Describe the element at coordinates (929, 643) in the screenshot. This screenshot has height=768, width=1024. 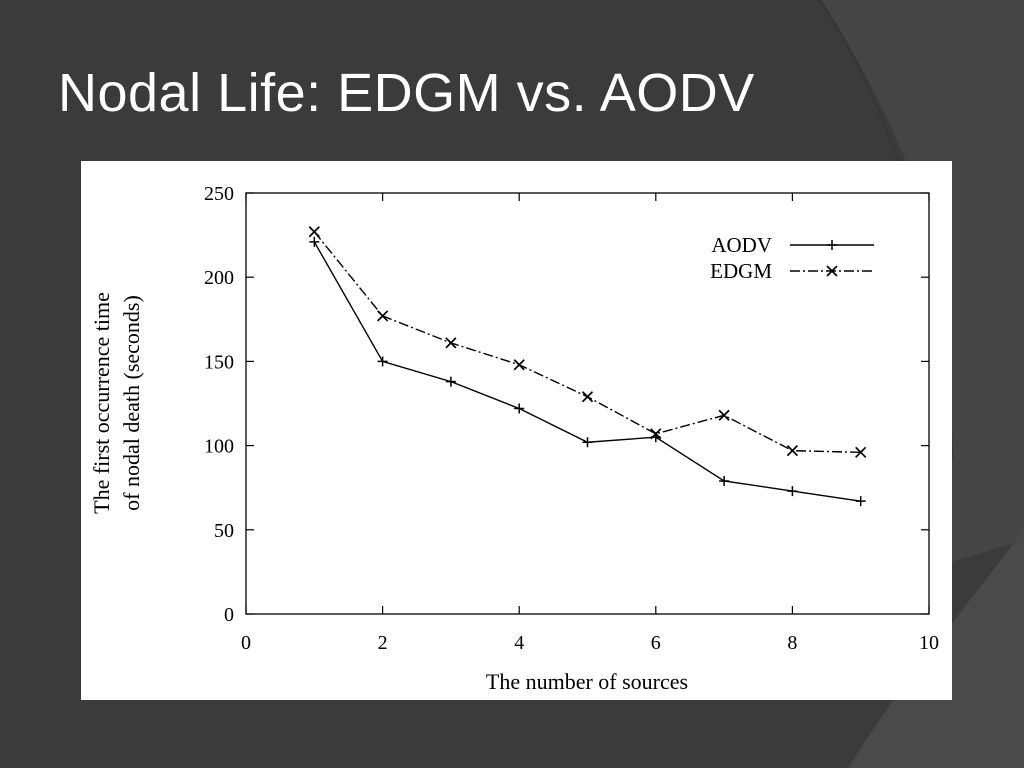
I see `x-tick-label: 10` at that location.